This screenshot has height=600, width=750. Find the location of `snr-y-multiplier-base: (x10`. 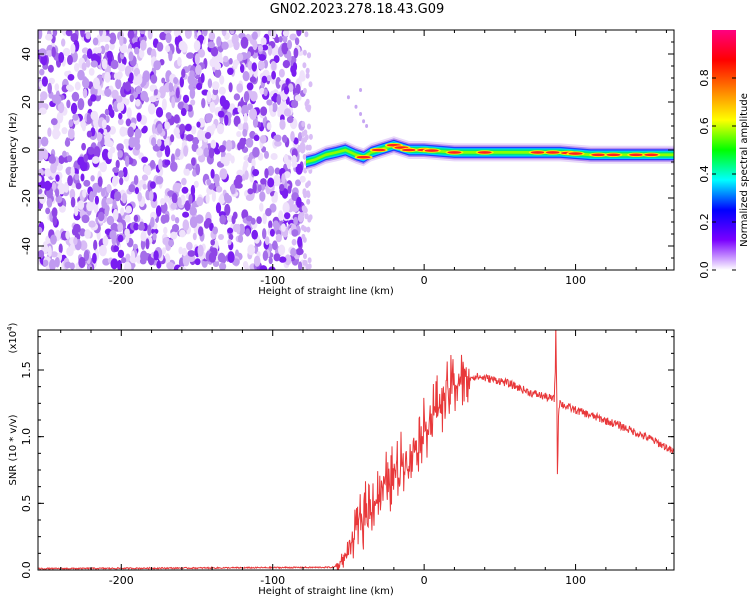

snr-y-multiplier-base: (x10 is located at coordinates (13, 342).